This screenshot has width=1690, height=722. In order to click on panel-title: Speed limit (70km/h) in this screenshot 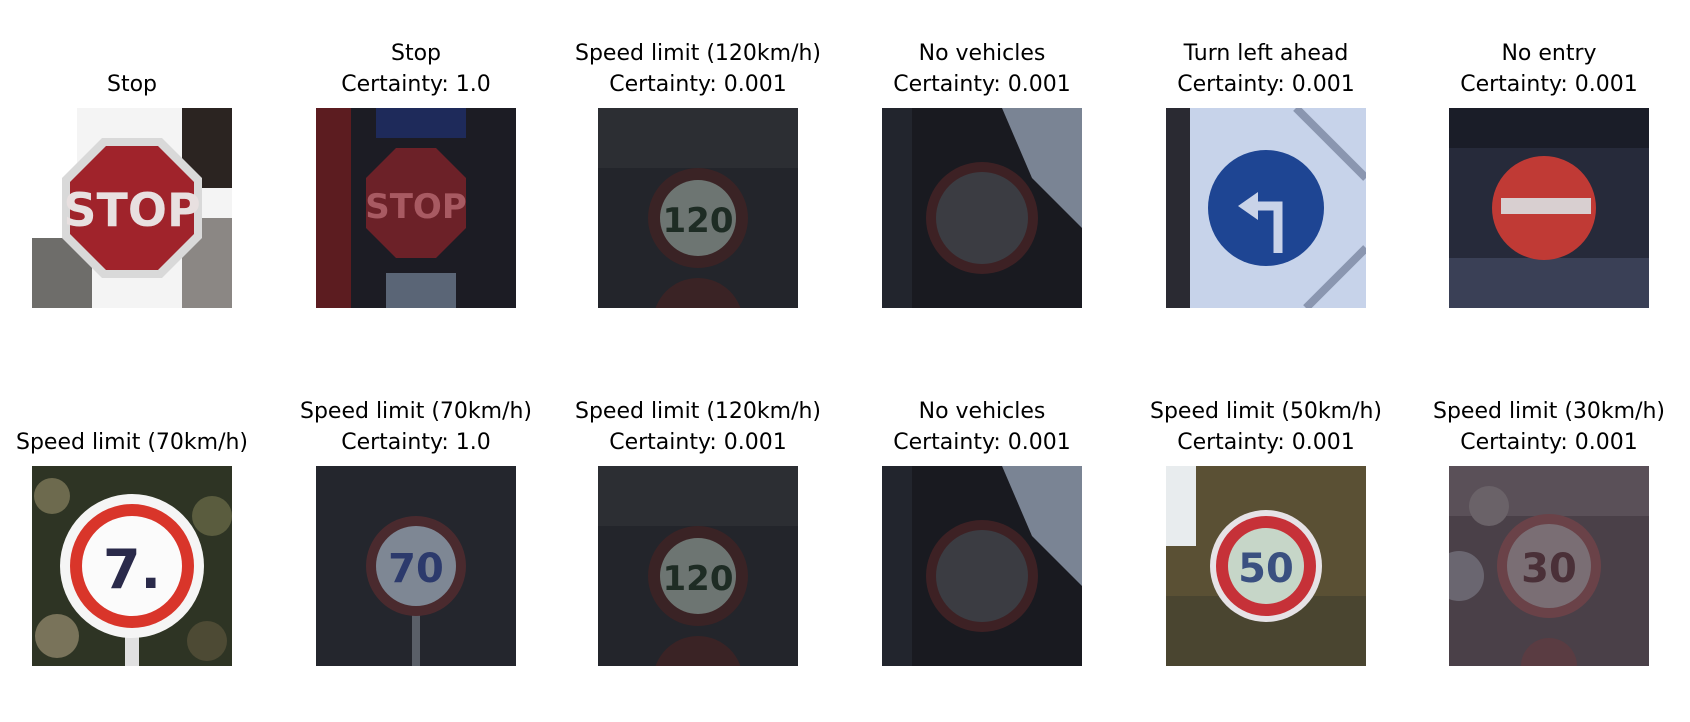, I will do `click(156, 442)`.